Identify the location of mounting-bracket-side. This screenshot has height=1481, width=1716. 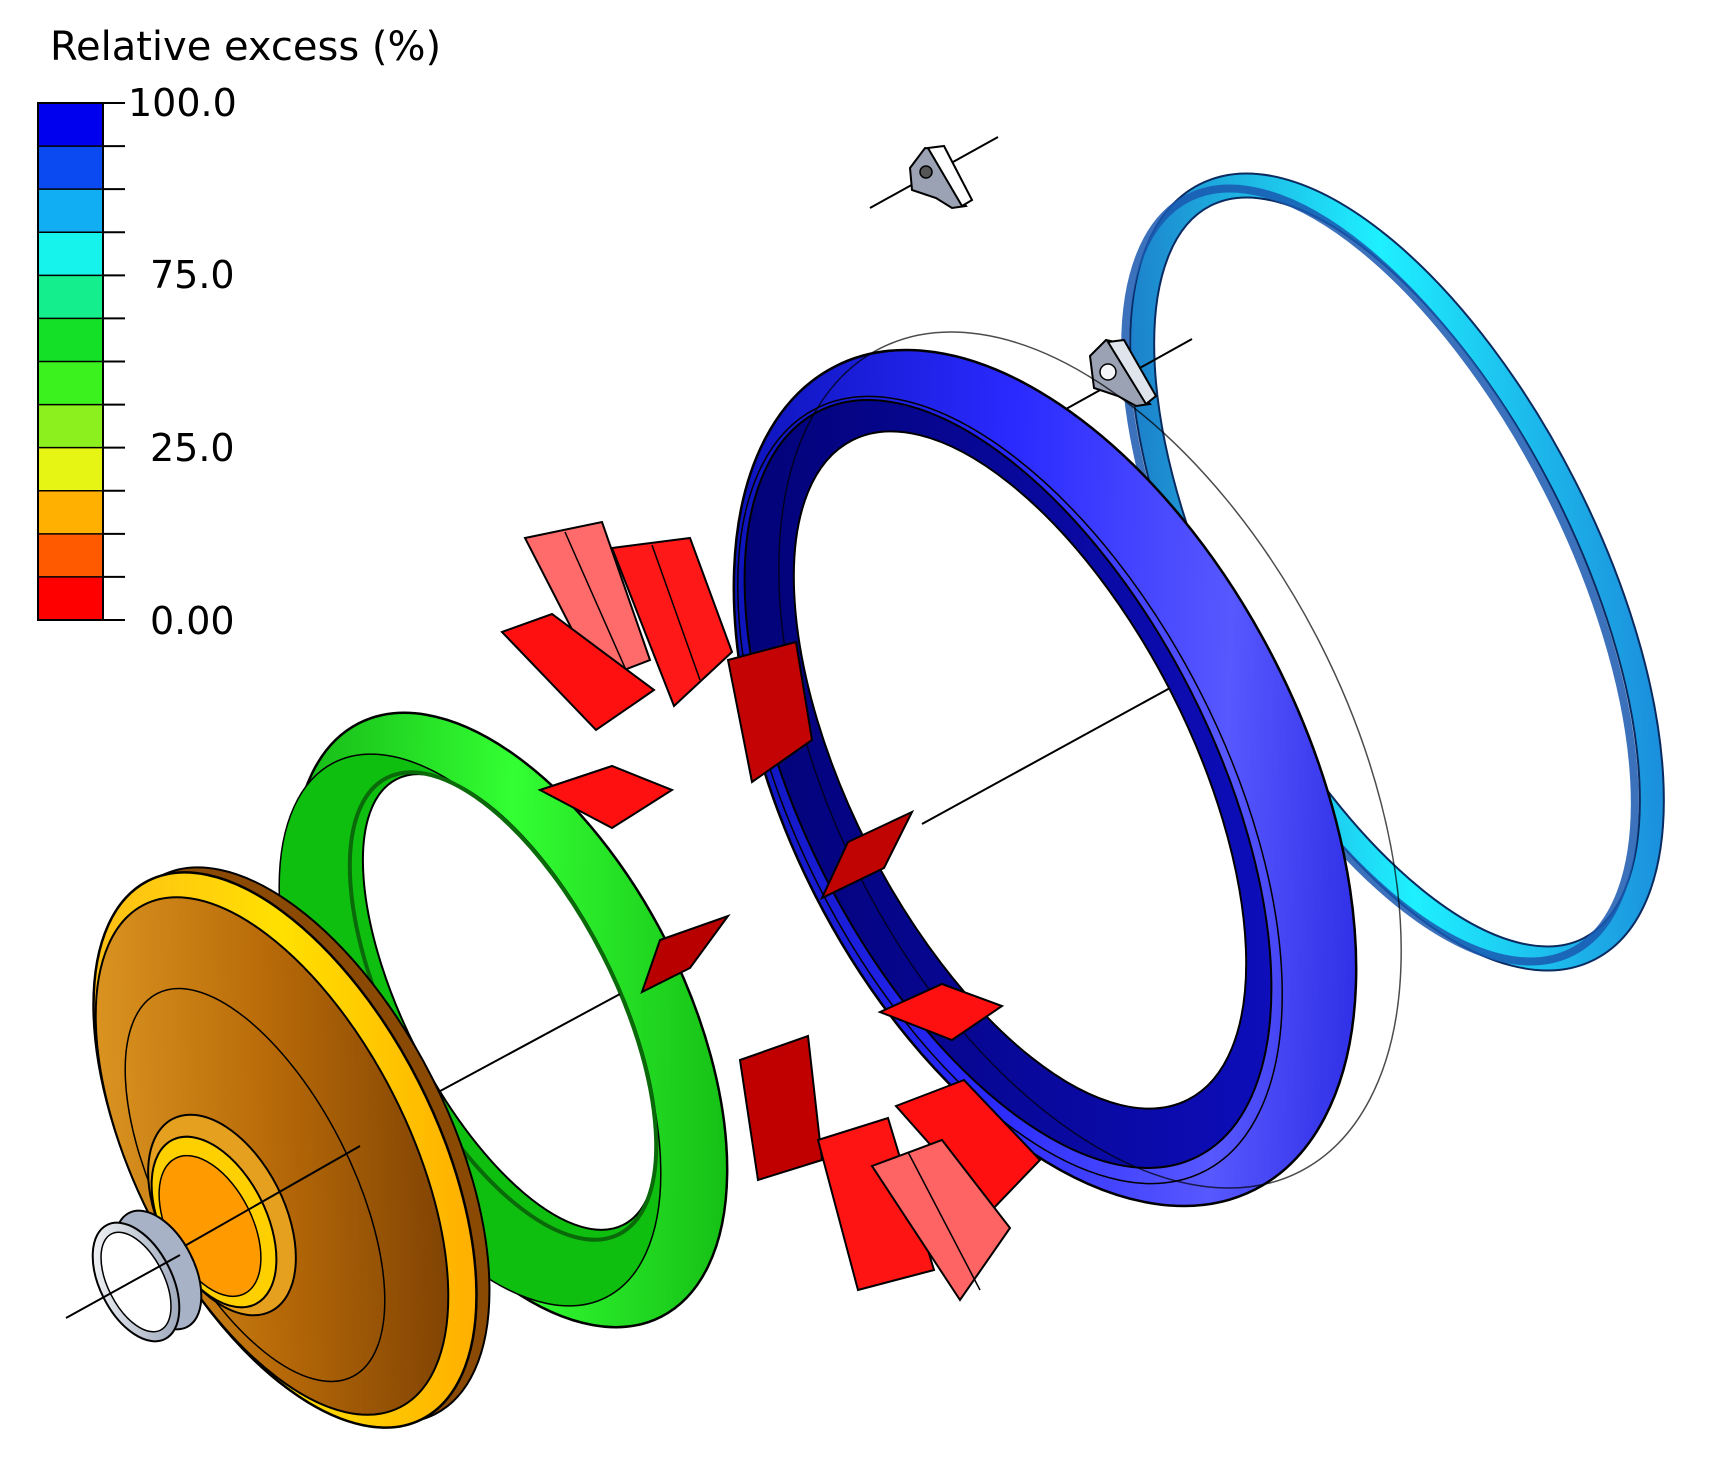
(1129, 374).